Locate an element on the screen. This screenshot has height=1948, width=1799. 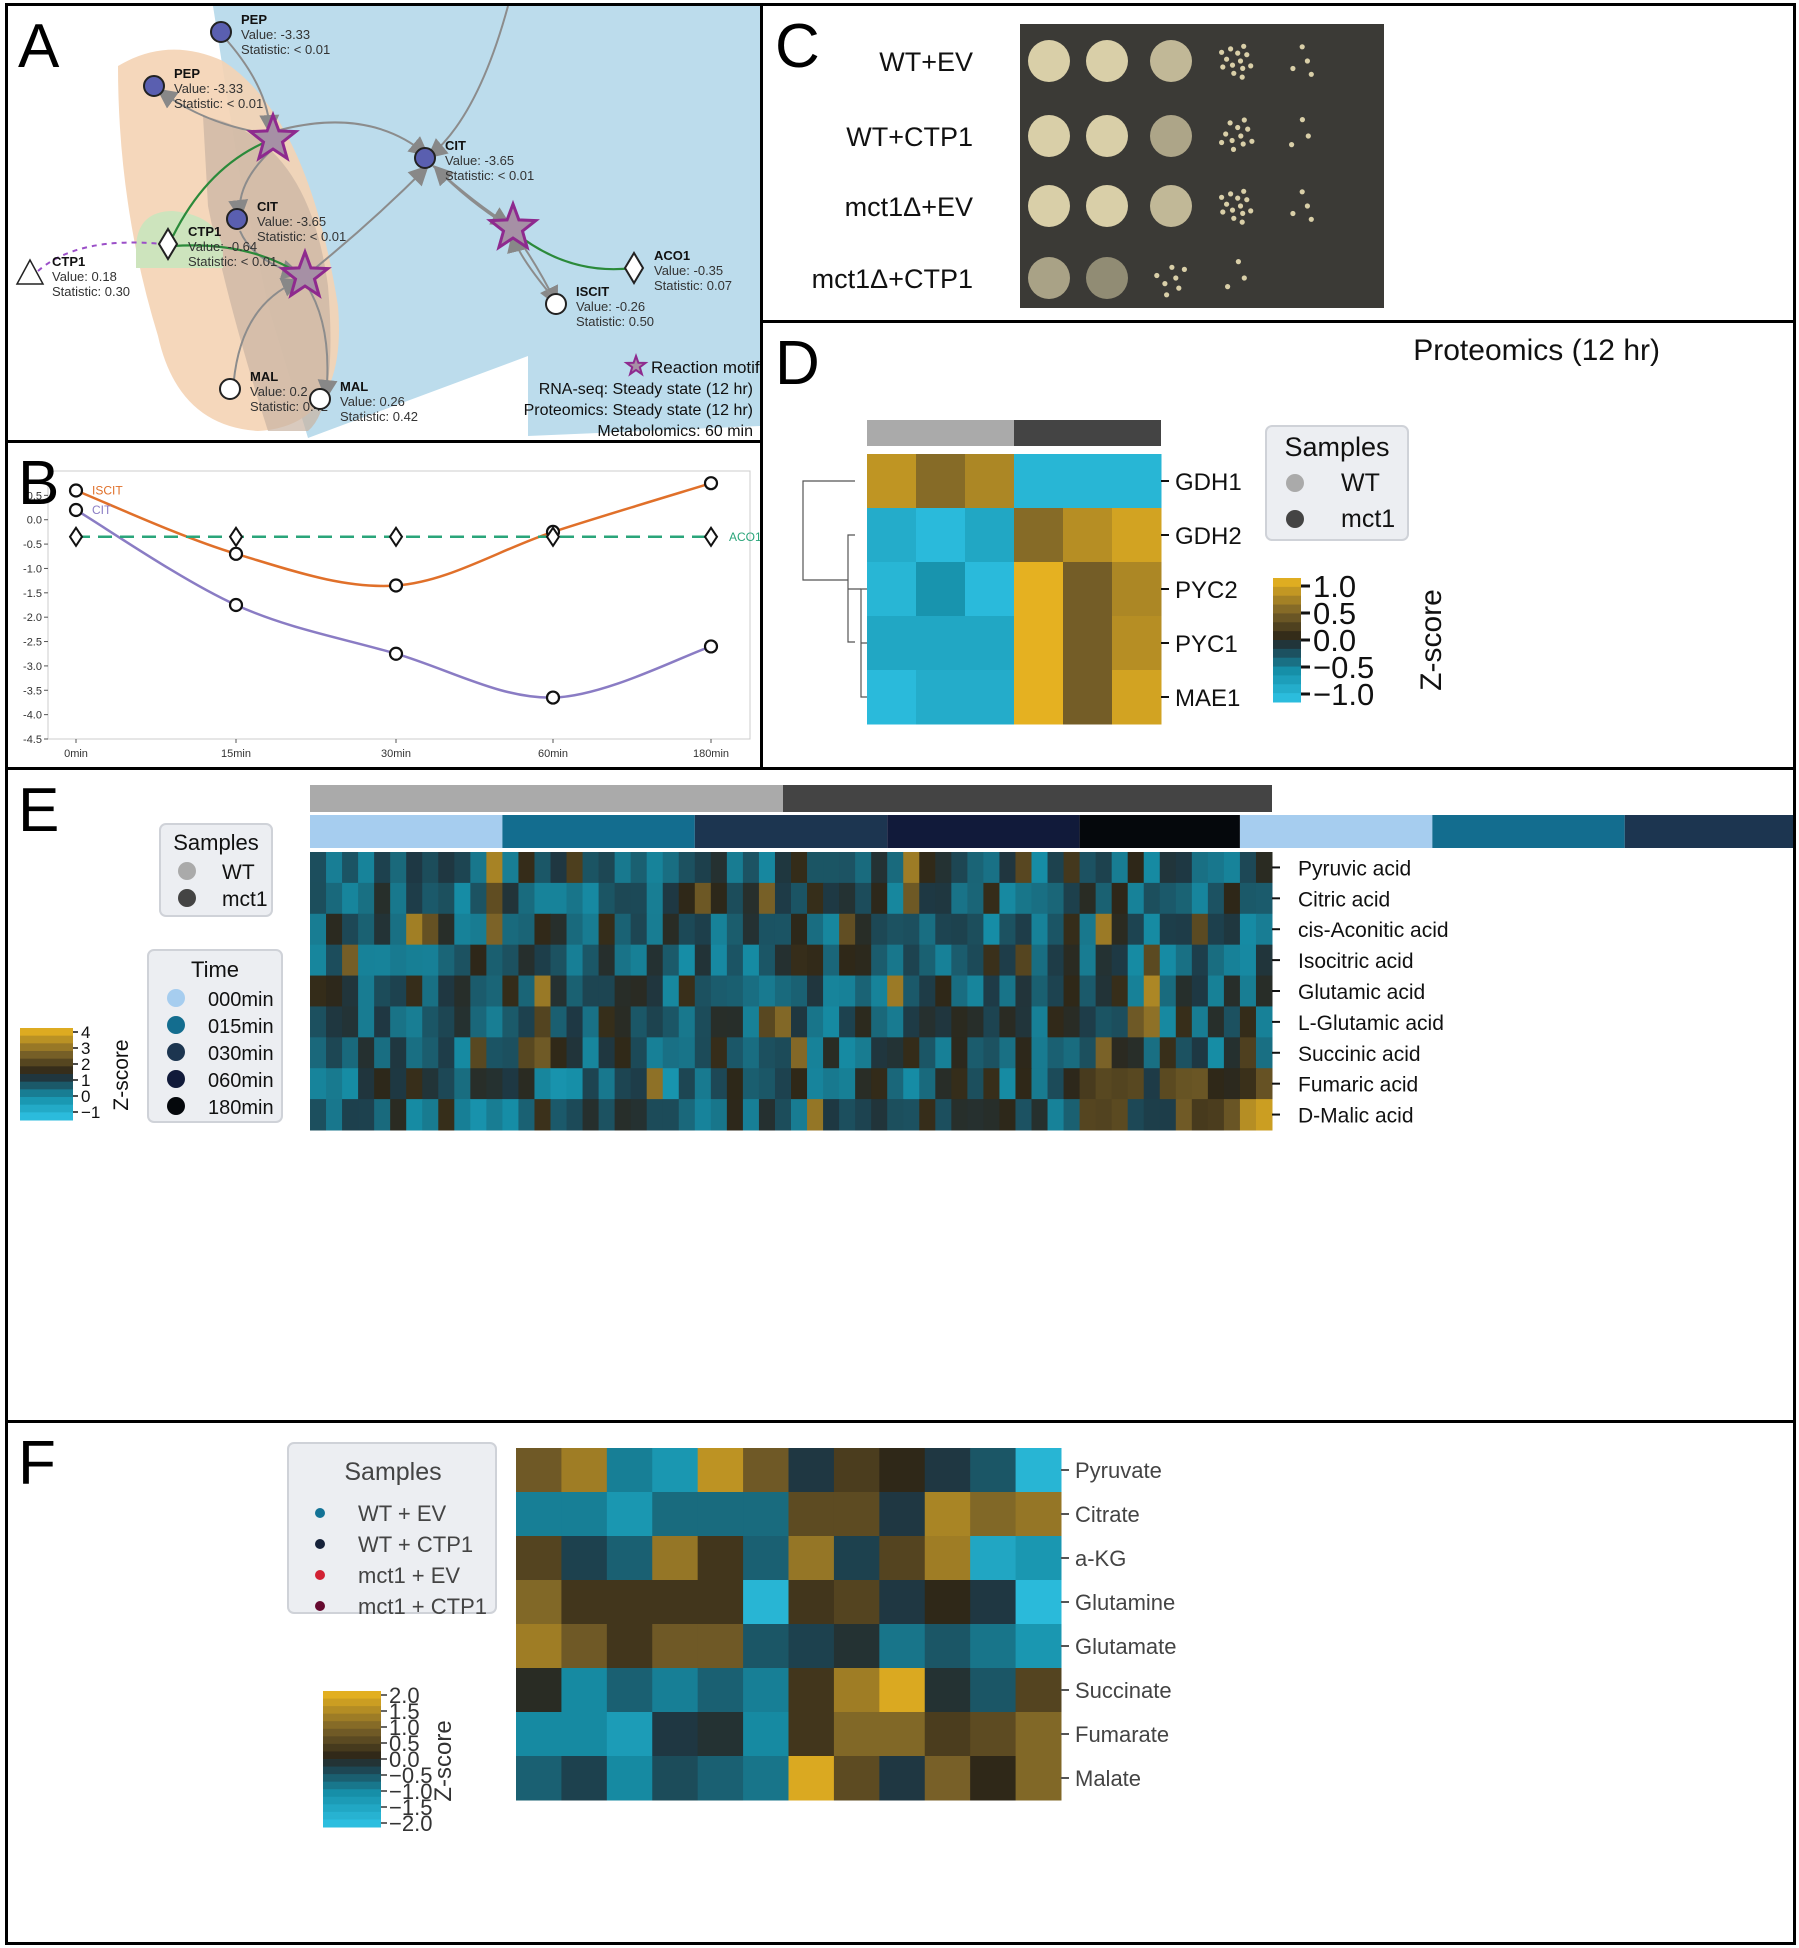
samples-legend-box is located at coordinates (392, 1528).